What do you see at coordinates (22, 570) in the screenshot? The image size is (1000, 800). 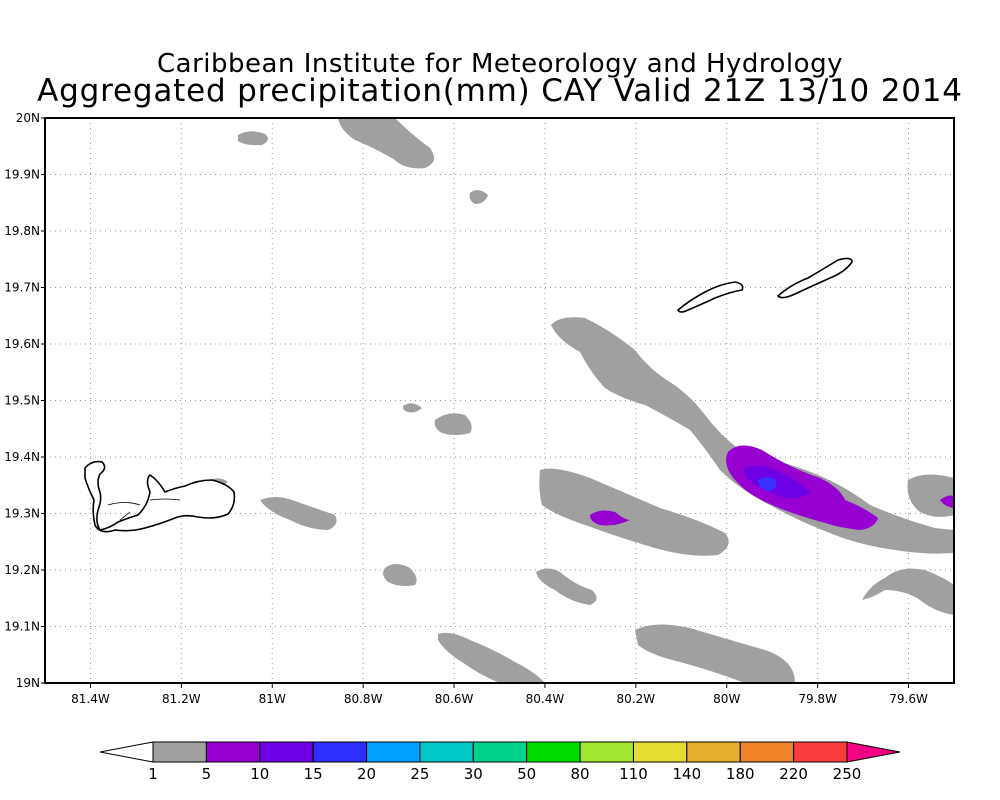 I see `lat-tick-label: 19.2N` at bounding box center [22, 570].